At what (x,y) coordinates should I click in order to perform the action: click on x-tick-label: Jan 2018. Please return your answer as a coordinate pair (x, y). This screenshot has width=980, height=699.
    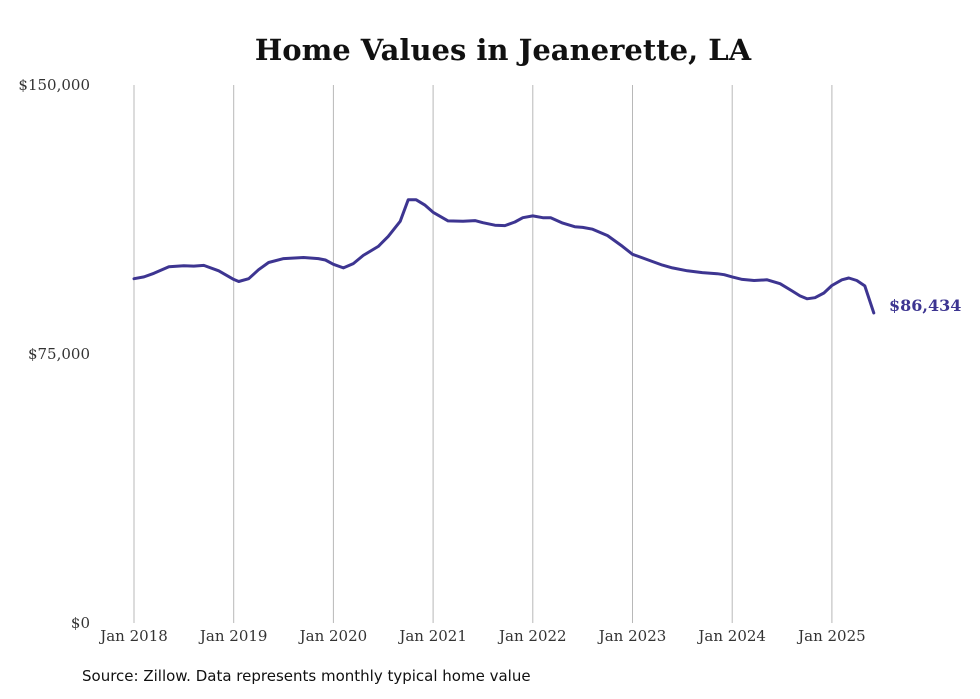
    Looking at the image, I should click on (133, 636).